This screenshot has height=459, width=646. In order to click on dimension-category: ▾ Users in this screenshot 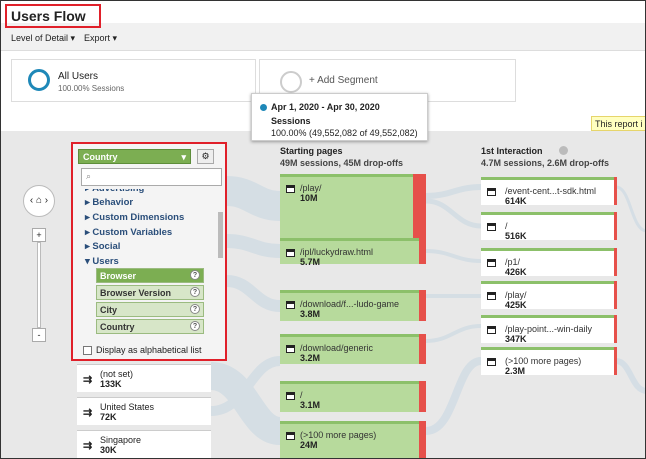, I will do `click(102, 261)`.